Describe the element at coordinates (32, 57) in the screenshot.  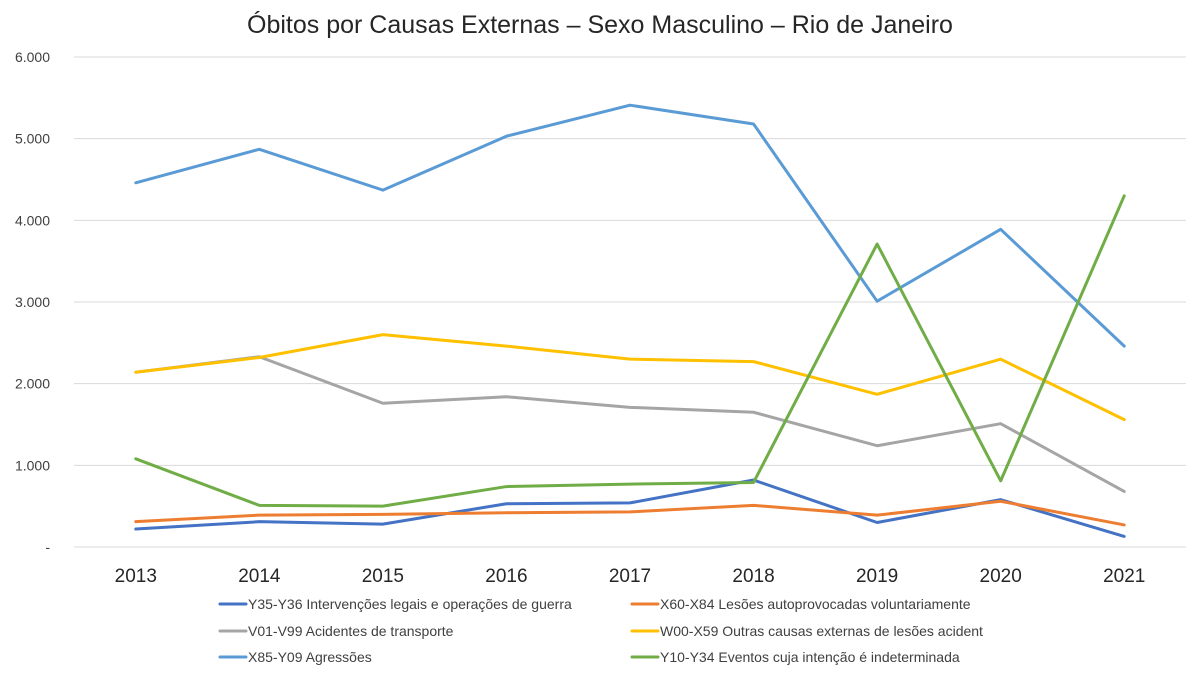
I see `y-tick-label: 6.000` at that location.